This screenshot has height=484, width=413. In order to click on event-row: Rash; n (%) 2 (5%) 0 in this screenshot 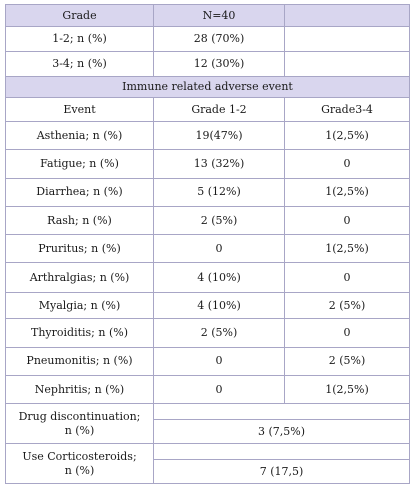, I will do `click(207, 220)`.